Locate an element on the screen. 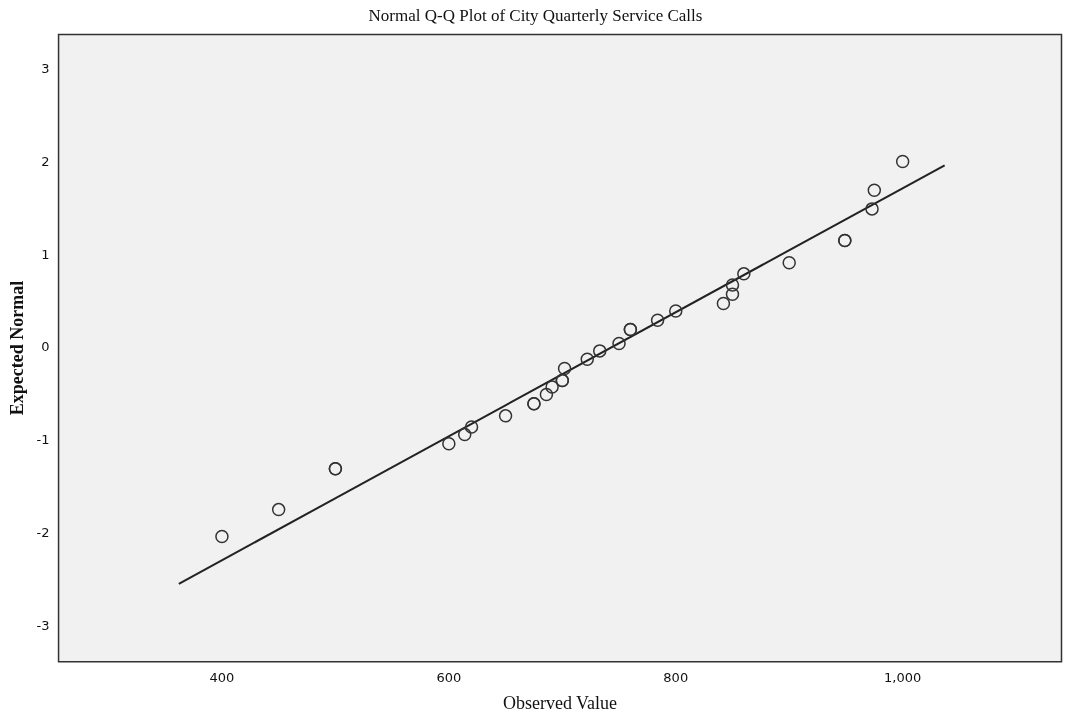  y-tick-label: -3 is located at coordinates (43, 625).